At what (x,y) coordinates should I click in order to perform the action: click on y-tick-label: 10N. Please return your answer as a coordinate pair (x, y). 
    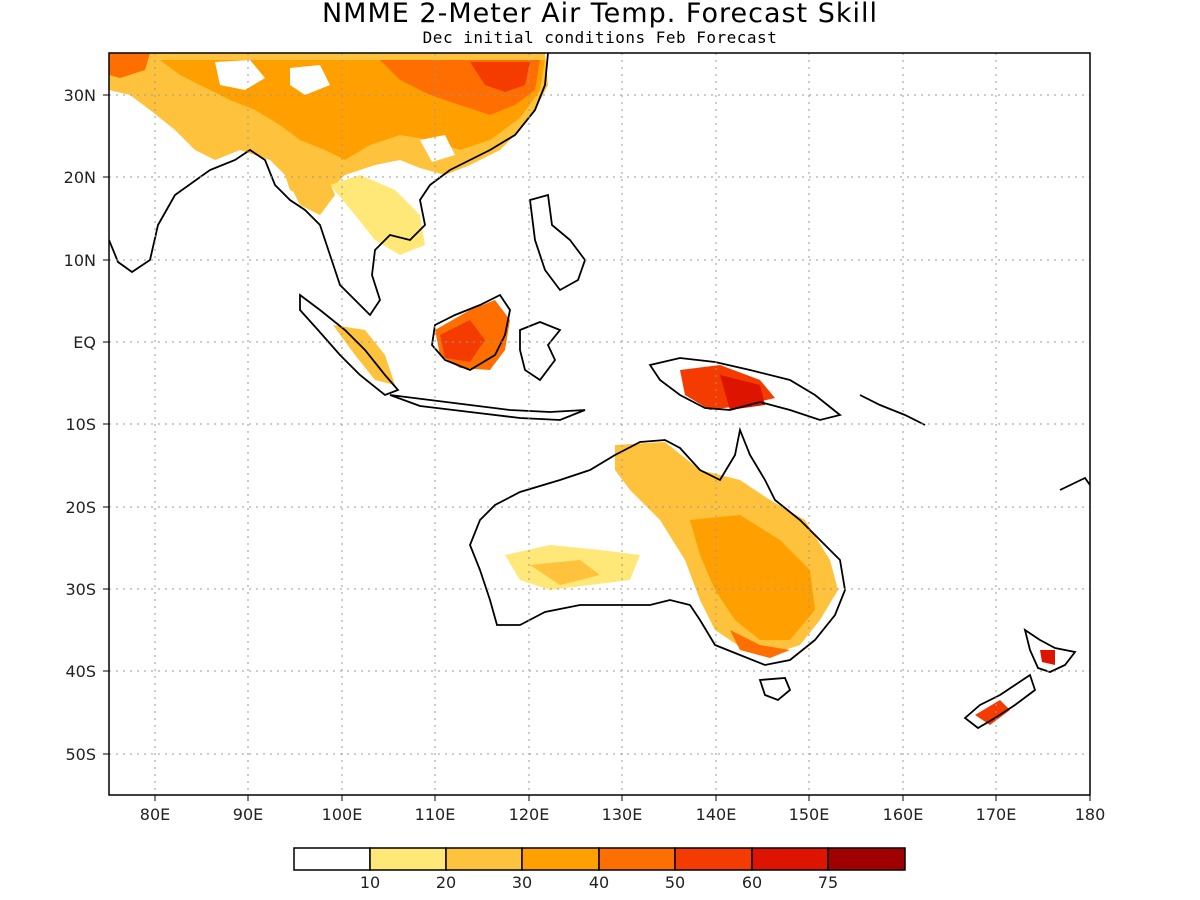
    Looking at the image, I should click on (80, 260).